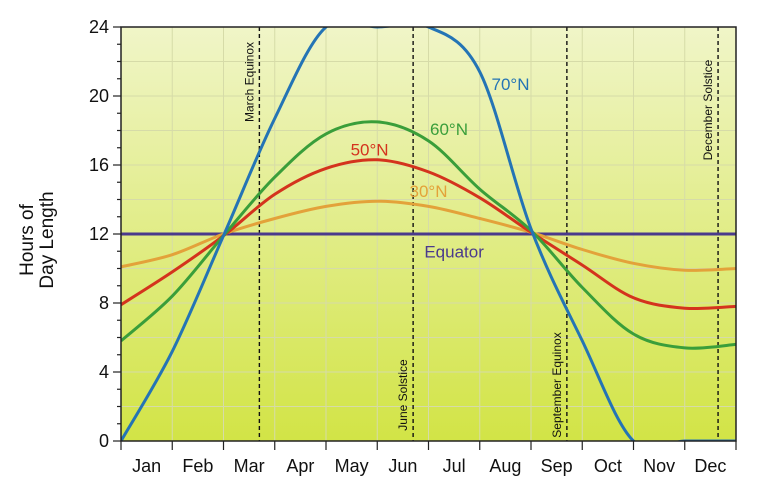 The width and height of the screenshot is (777, 487). What do you see at coordinates (104, 372) in the screenshot?
I see `y-tick-label: 4` at bounding box center [104, 372].